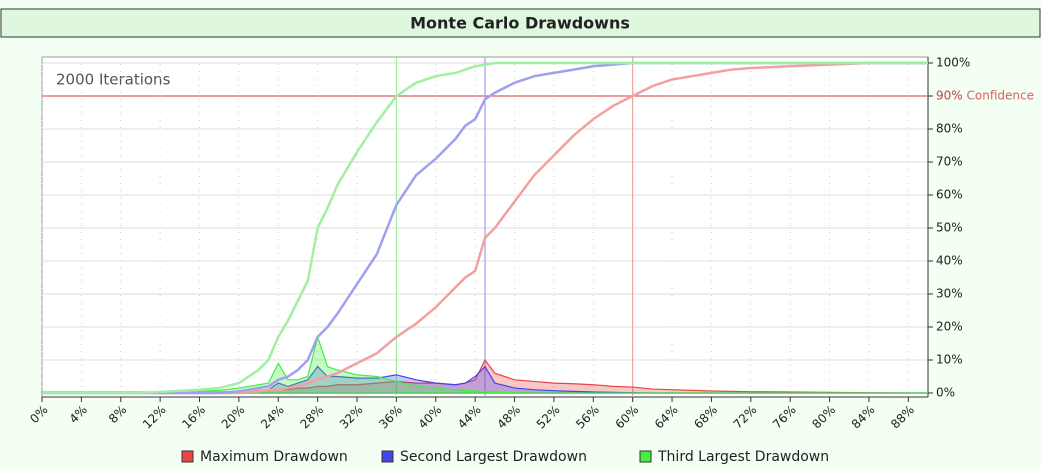  Describe the element at coordinates (945, 393) in the screenshot. I see `y-tick-label: 0%` at that location.